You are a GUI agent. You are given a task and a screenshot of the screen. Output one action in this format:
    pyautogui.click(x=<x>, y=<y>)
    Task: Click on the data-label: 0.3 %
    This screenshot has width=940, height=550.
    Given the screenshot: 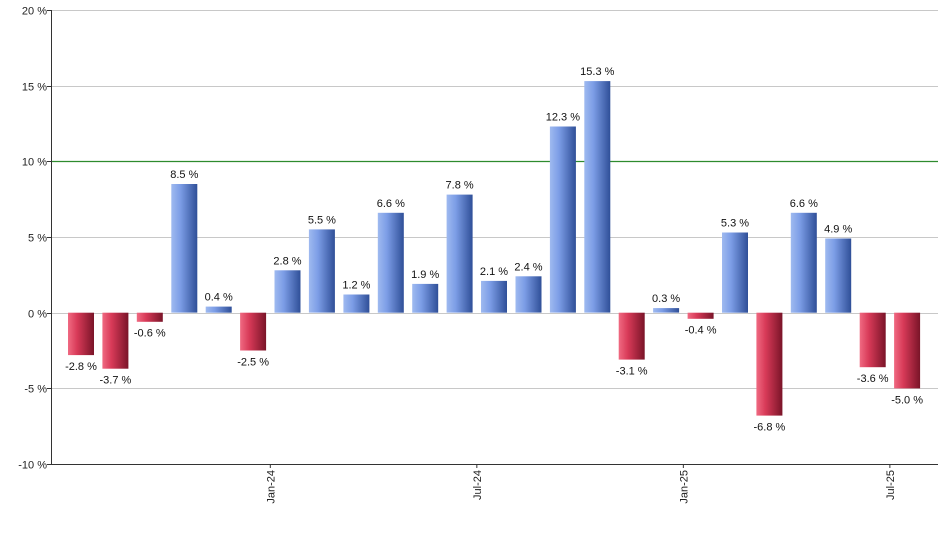 What is the action you would take?
    pyautogui.click(x=666, y=299)
    